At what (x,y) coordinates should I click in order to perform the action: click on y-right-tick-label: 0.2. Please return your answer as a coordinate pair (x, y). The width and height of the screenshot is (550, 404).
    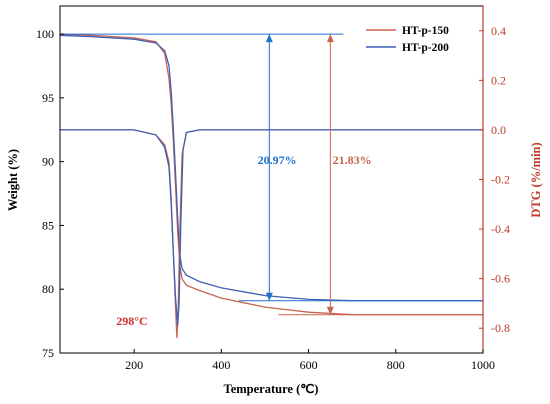
    Looking at the image, I should click on (498, 80).